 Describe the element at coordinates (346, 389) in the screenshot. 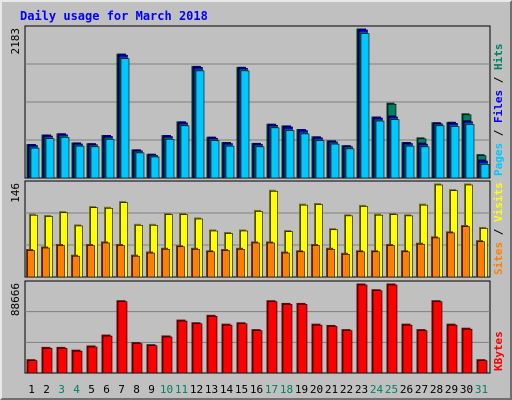

I see `day-label: 22` at that location.